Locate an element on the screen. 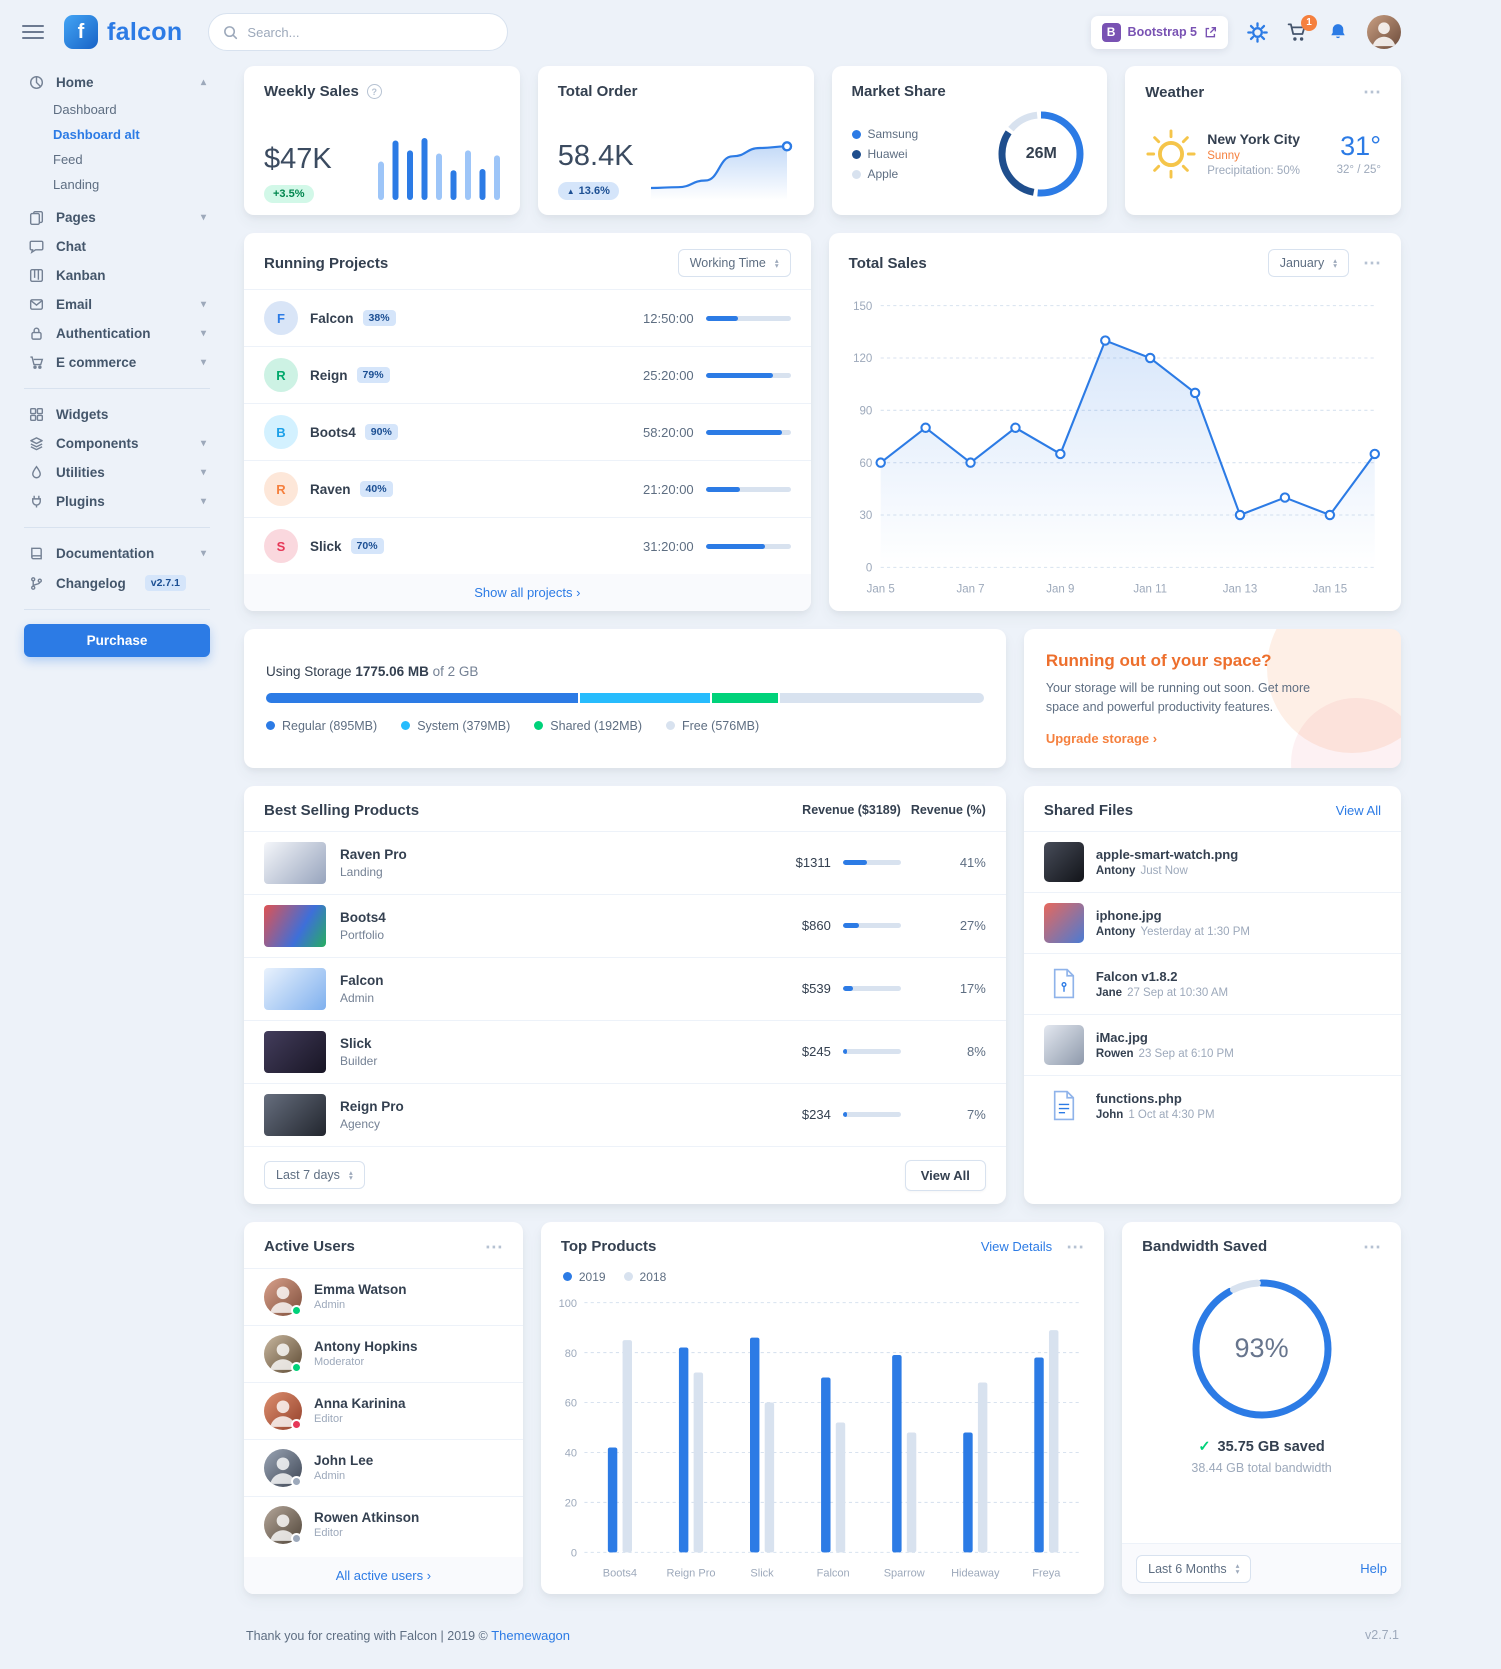  book-icon is located at coordinates (36, 553).